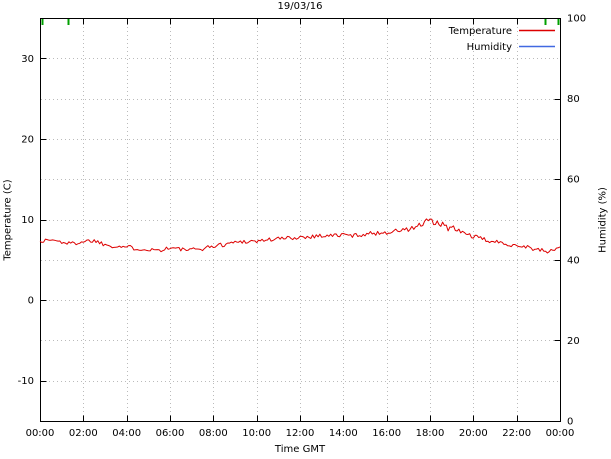 The width and height of the screenshot is (611, 459). Describe the element at coordinates (473, 433) in the screenshot. I see `svg-text: 20:00` at that location.